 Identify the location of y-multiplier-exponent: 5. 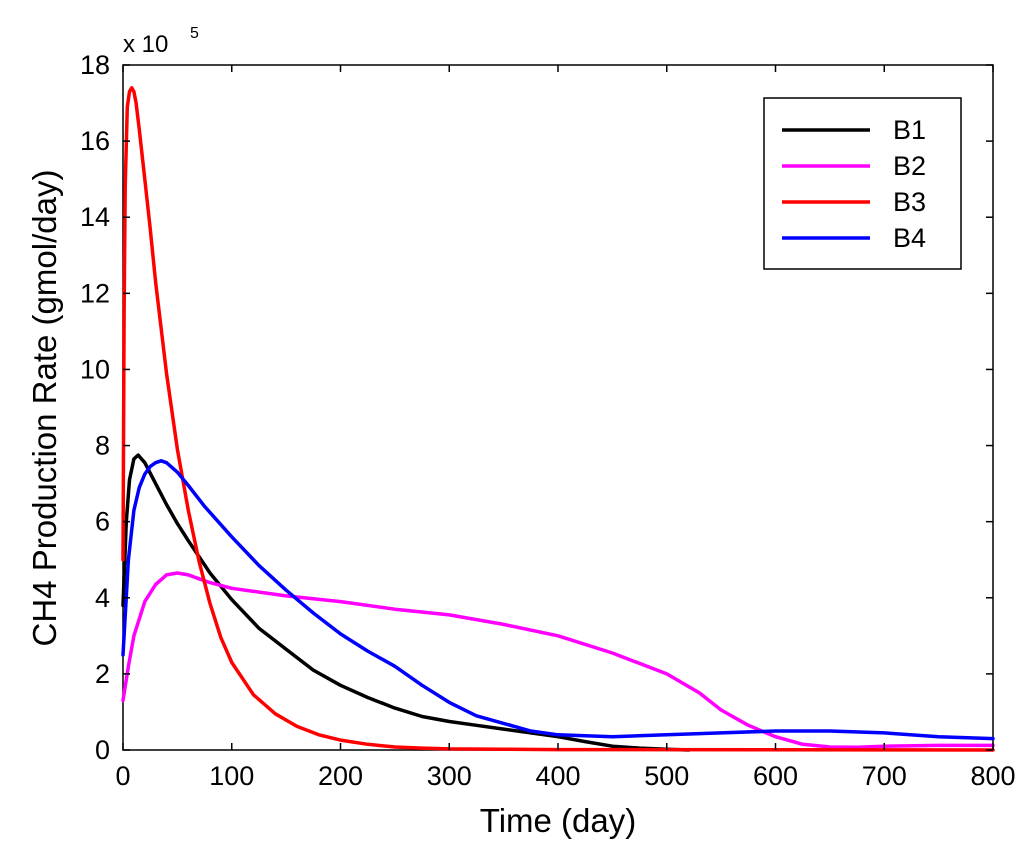
(194, 33).